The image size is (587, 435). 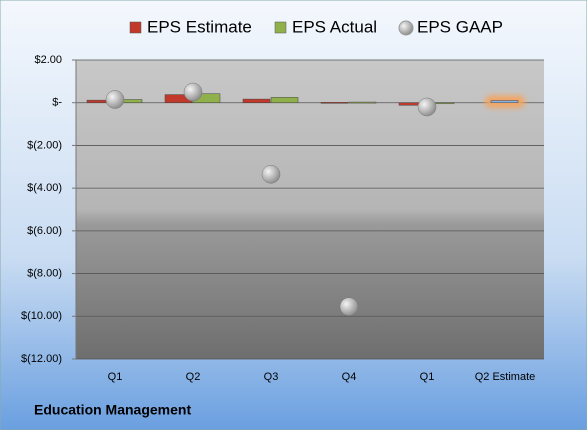 I want to click on chart-title: Education Management, so click(x=112, y=410).